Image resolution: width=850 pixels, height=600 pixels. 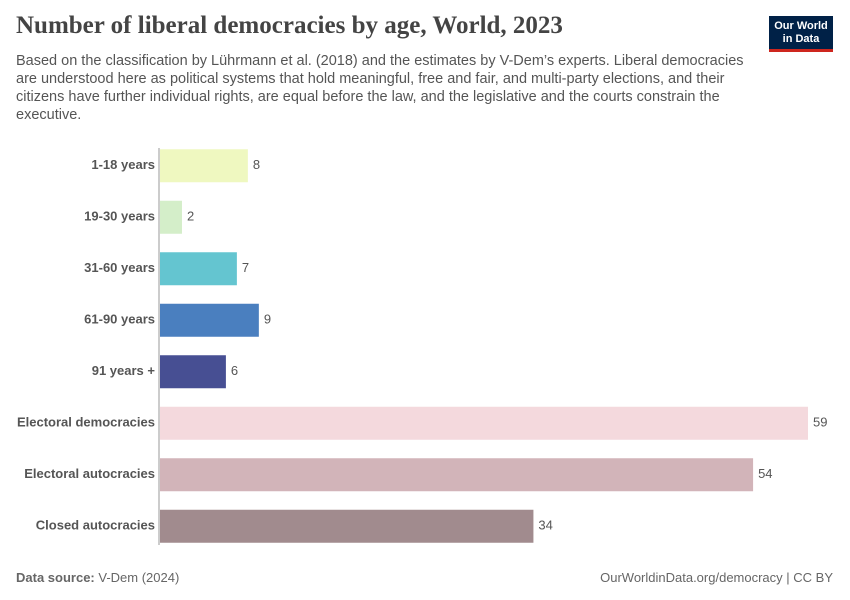 I want to click on url: OurWorldinData.org/democracy | CC BY, so click(x=716, y=577).